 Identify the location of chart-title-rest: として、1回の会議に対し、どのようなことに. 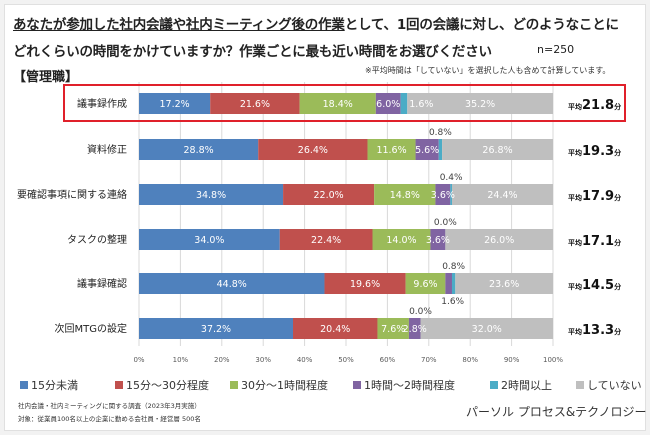
(481, 25).